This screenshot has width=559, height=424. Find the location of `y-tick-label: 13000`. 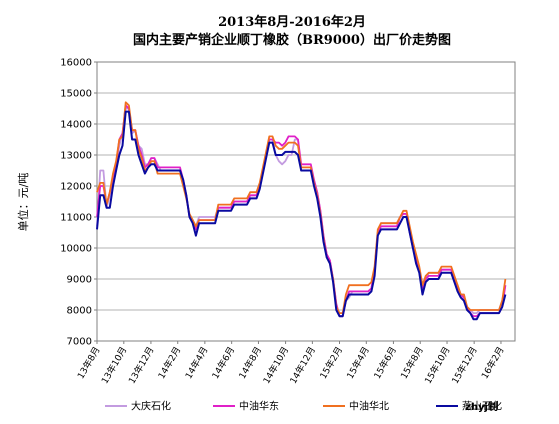

y-tick-label: 13000 is located at coordinates (76, 156).